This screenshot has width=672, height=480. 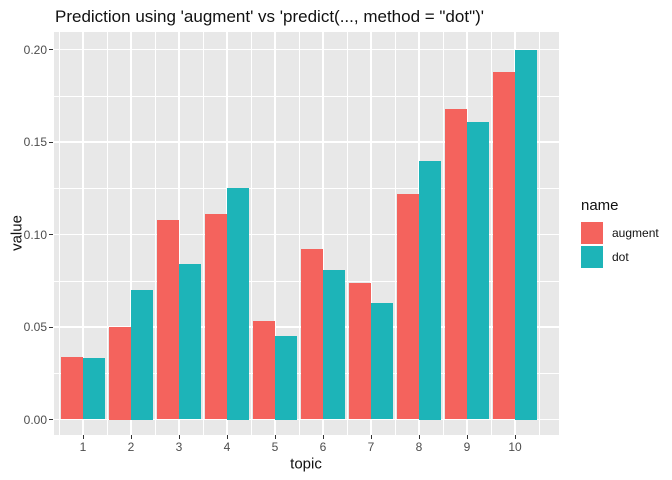 I want to click on x-tick-label: 5, so click(x=275, y=447).